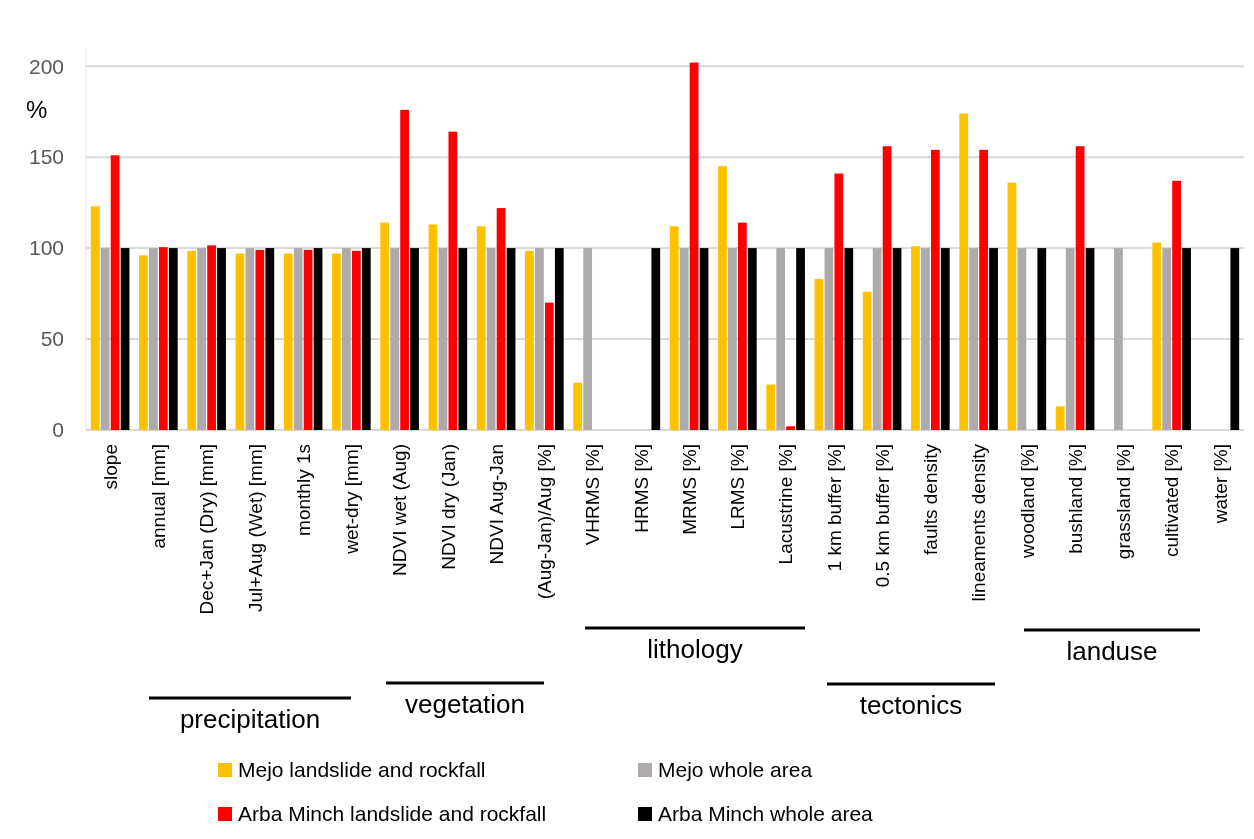  Describe the element at coordinates (1027, 502) in the screenshot. I see `x-tick-label: woodland [%]` at that location.